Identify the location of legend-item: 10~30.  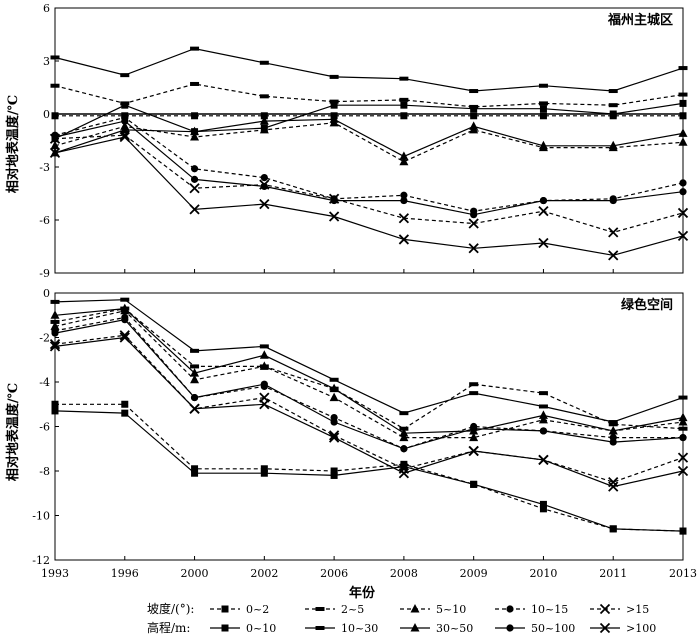
(341, 628).